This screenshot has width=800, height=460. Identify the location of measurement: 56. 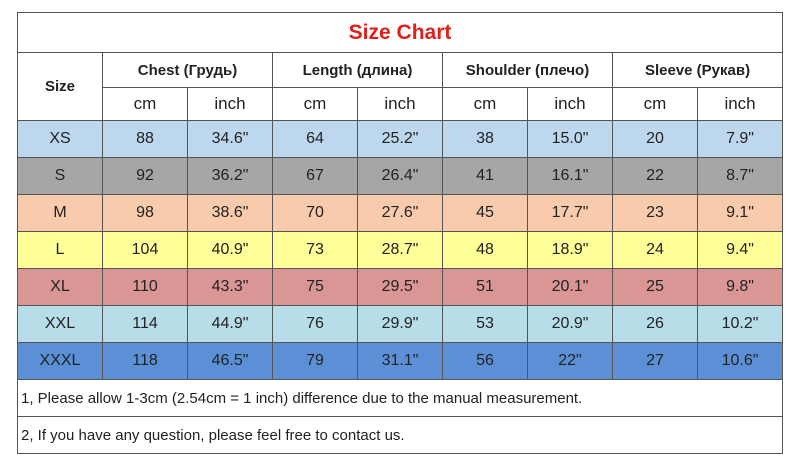
(485, 361).